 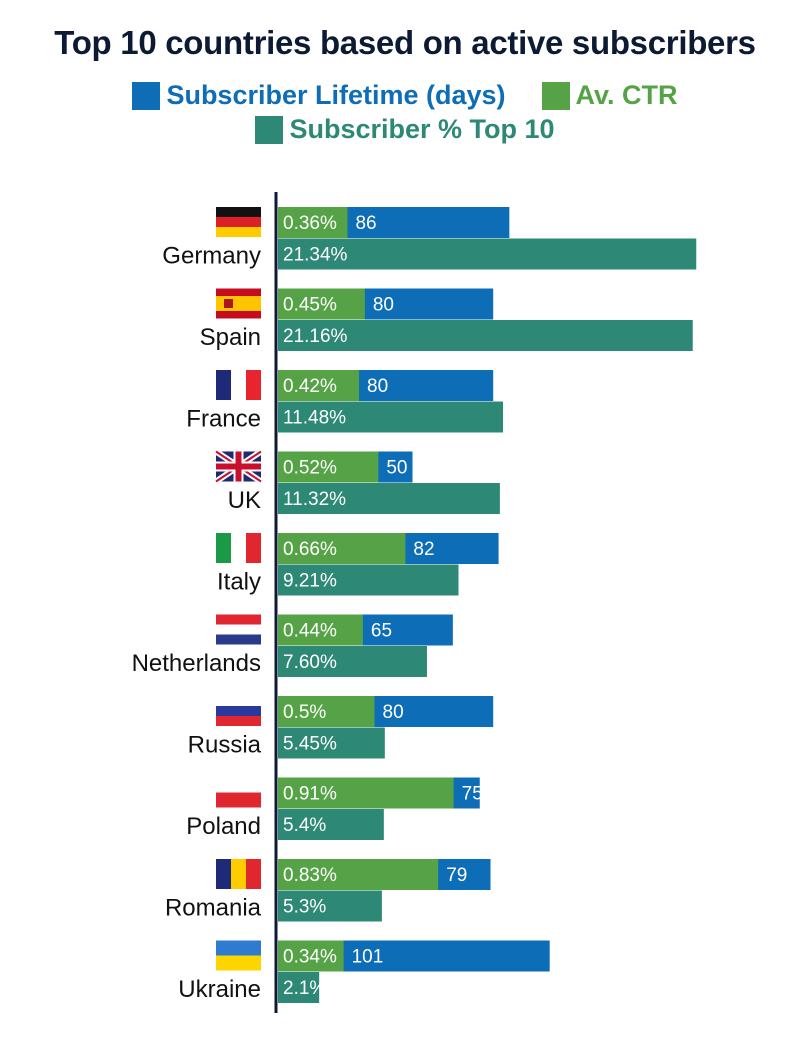 I want to click on share-value-label: 21.34%, so click(x=315, y=255).